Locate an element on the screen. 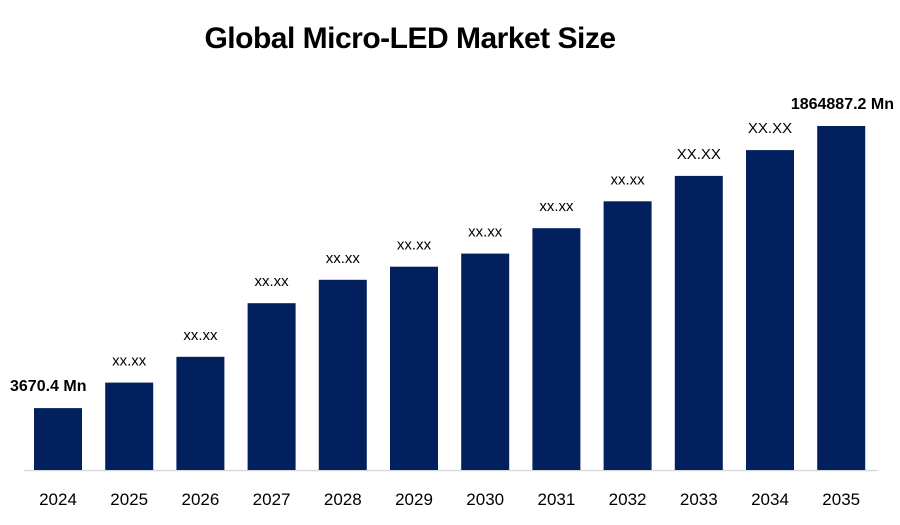 The width and height of the screenshot is (900, 525). data-label-2029: xx.xx is located at coordinates (414, 245).